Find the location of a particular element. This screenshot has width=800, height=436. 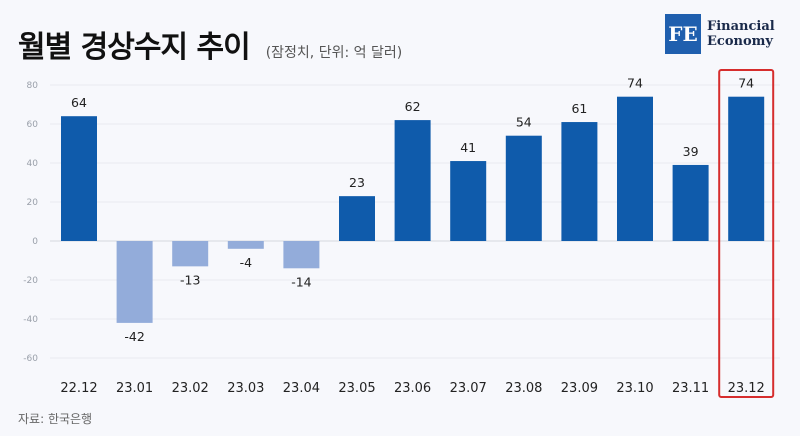

data-label: 39 is located at coordinates (691, 151).